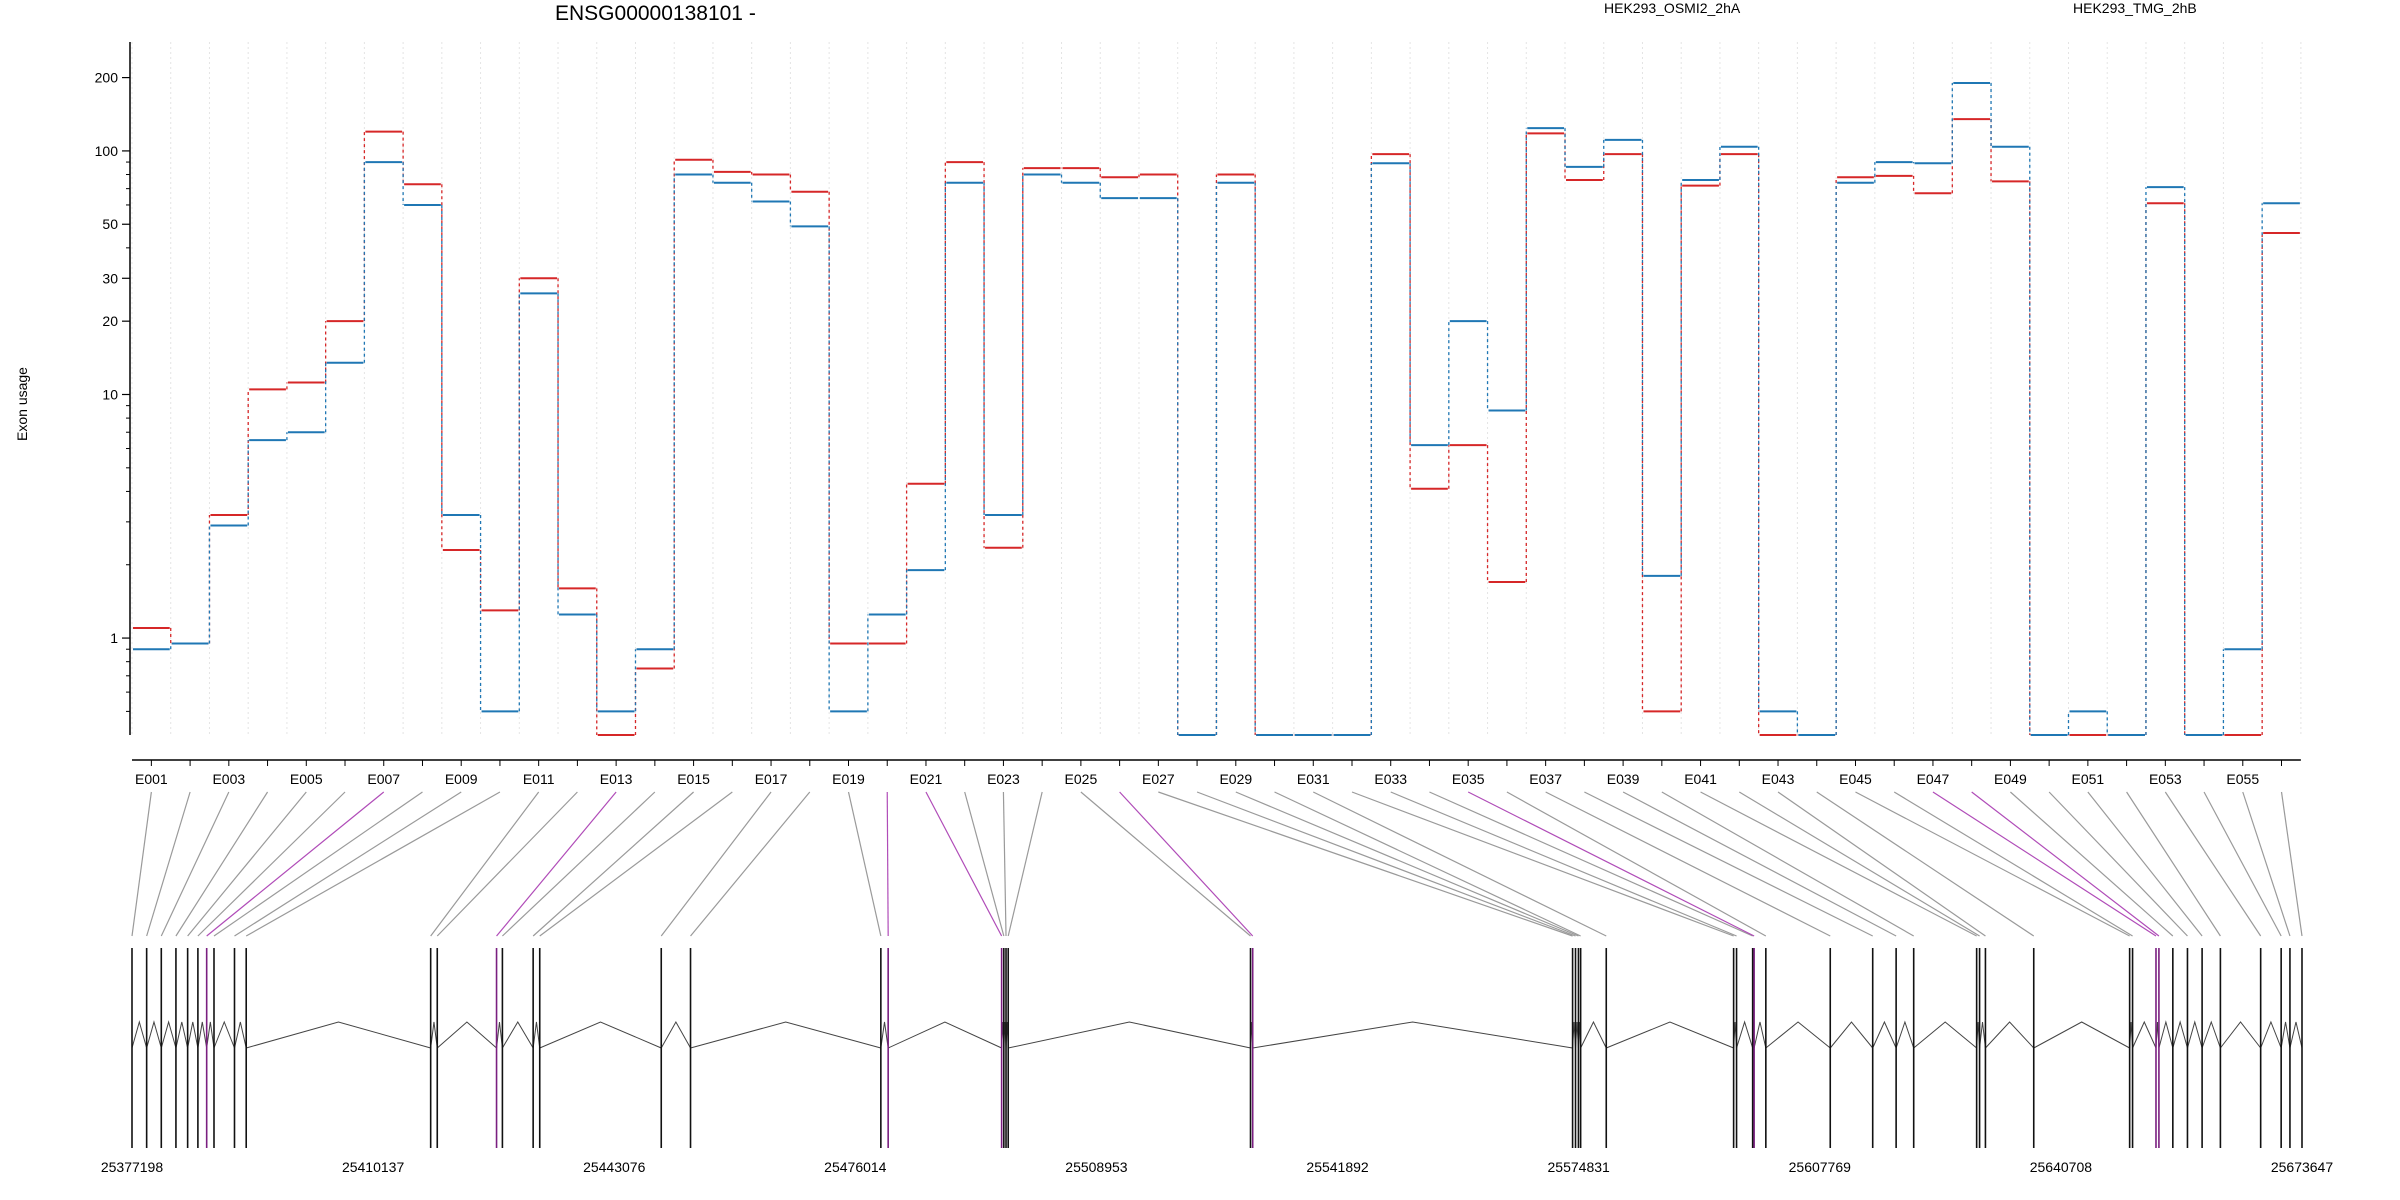  What do you see at coordinates (1158, 779) in the screenshot?
I see `exon-tick-label: E027` at bounding box center [1158, 779].